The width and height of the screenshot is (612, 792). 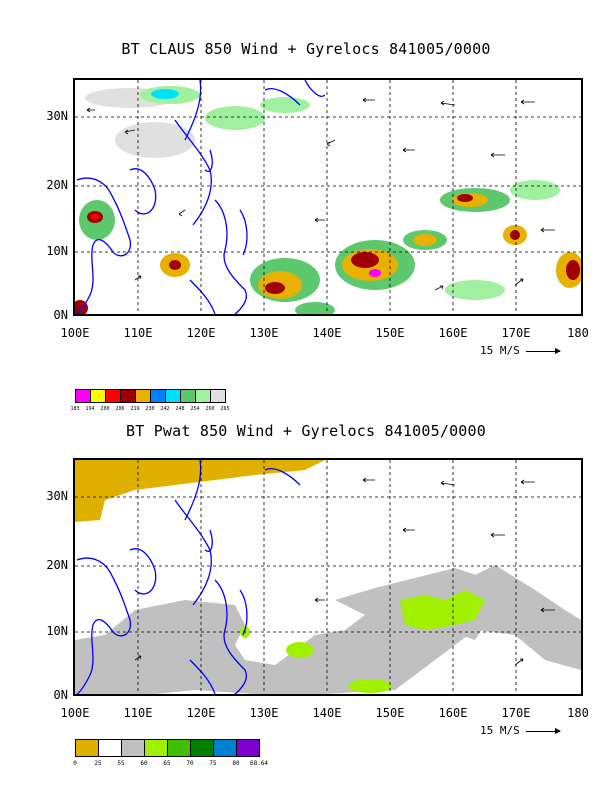 I want to click on panel1-colorbar-label: 248, so click(x=180, y=409).